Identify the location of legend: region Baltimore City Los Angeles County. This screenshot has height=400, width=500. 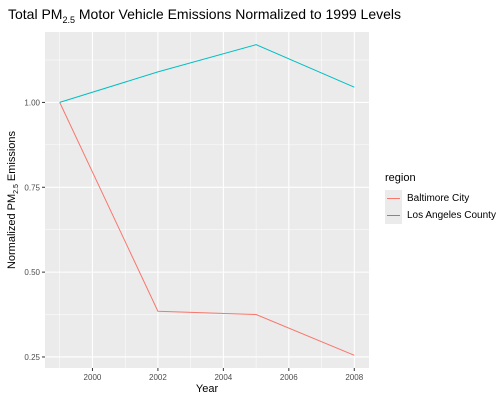
(440, 198).